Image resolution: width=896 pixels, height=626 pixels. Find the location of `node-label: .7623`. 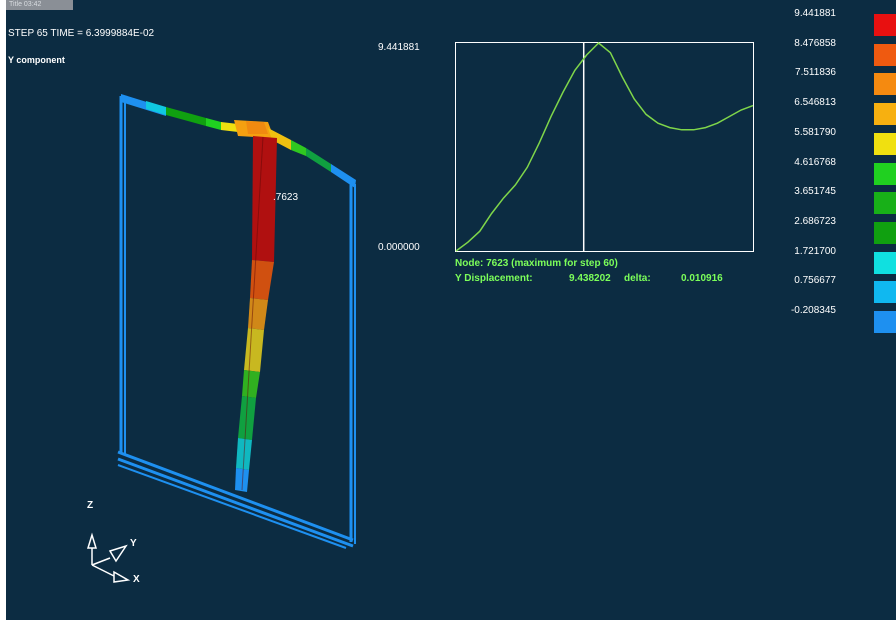

node-label: .7623 is located at coordinates (286, 197).